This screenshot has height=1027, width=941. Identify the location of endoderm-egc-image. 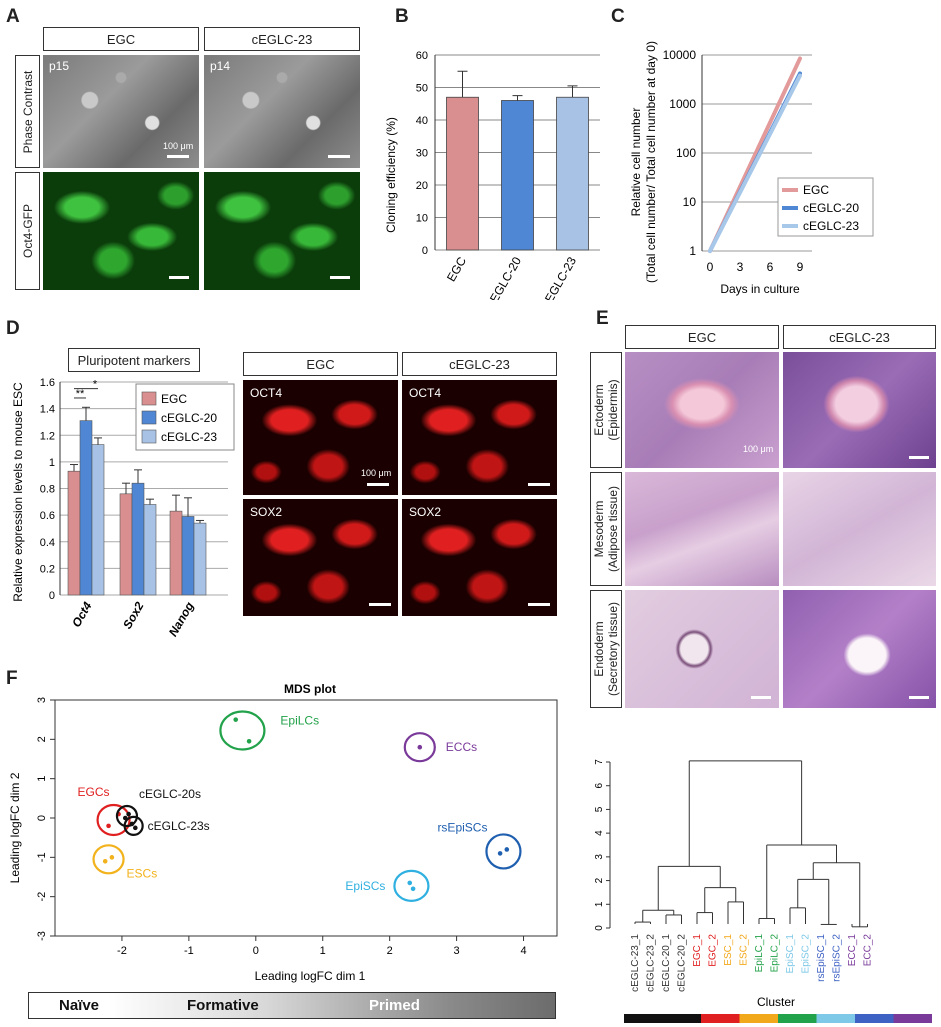
(702, 649).